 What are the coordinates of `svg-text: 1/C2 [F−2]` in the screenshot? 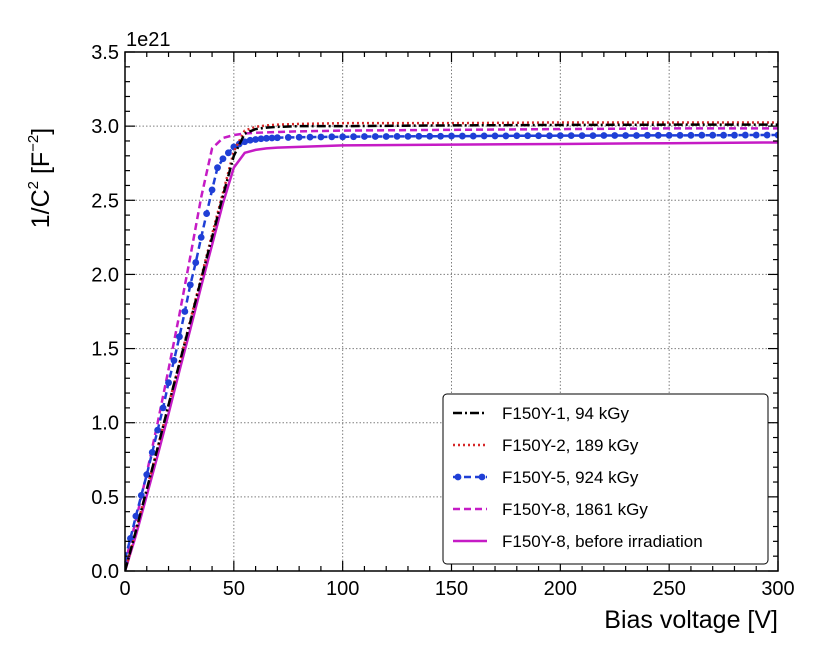 It's located at (40, 178).